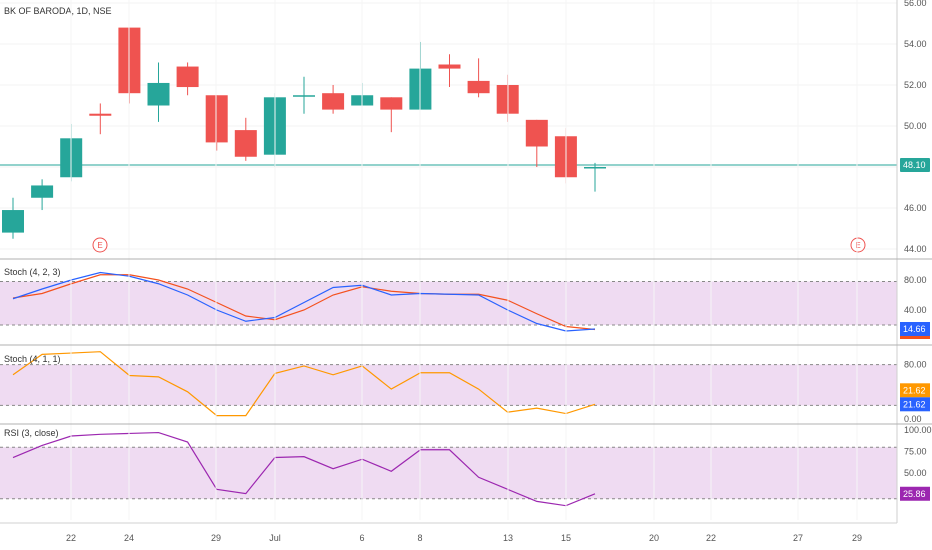  I want to click on stoch2-line, so click(304, 384).